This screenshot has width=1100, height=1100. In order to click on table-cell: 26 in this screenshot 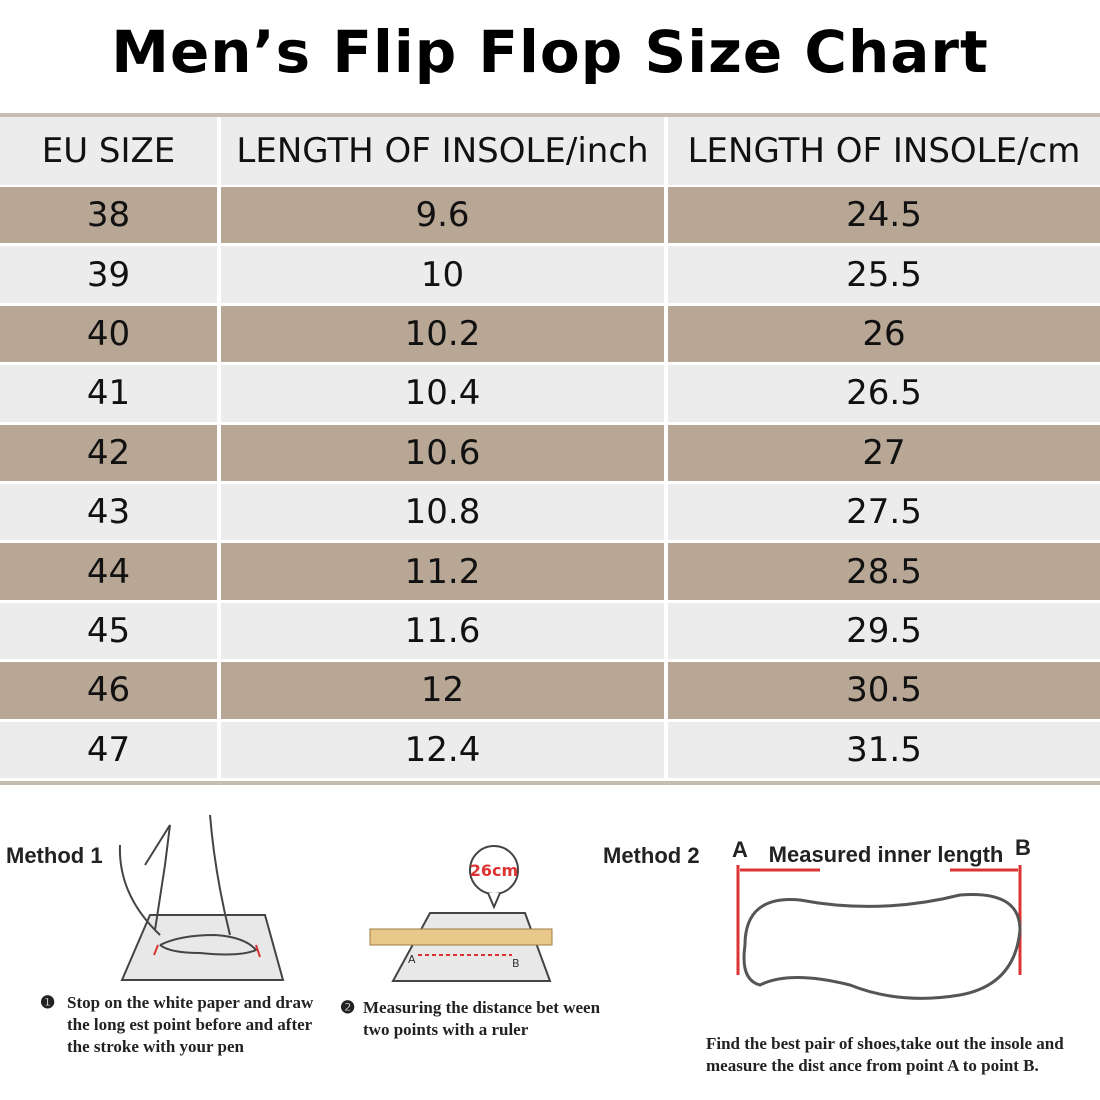, I will do `click(884, 334)`.